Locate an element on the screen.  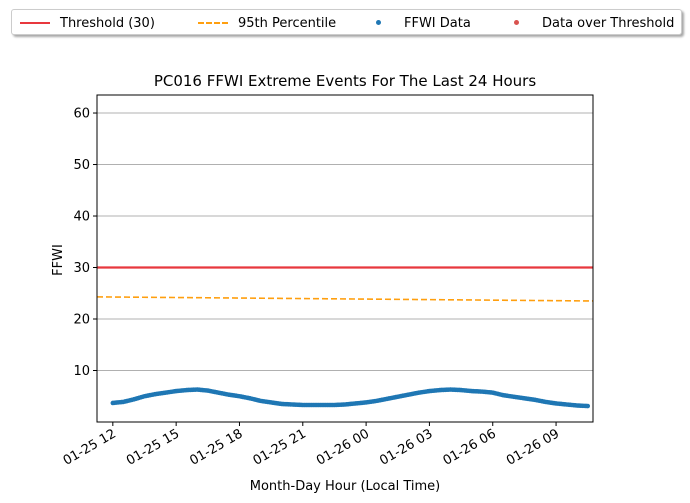
dashed-line-swatch is located at coordinates (213, 23).